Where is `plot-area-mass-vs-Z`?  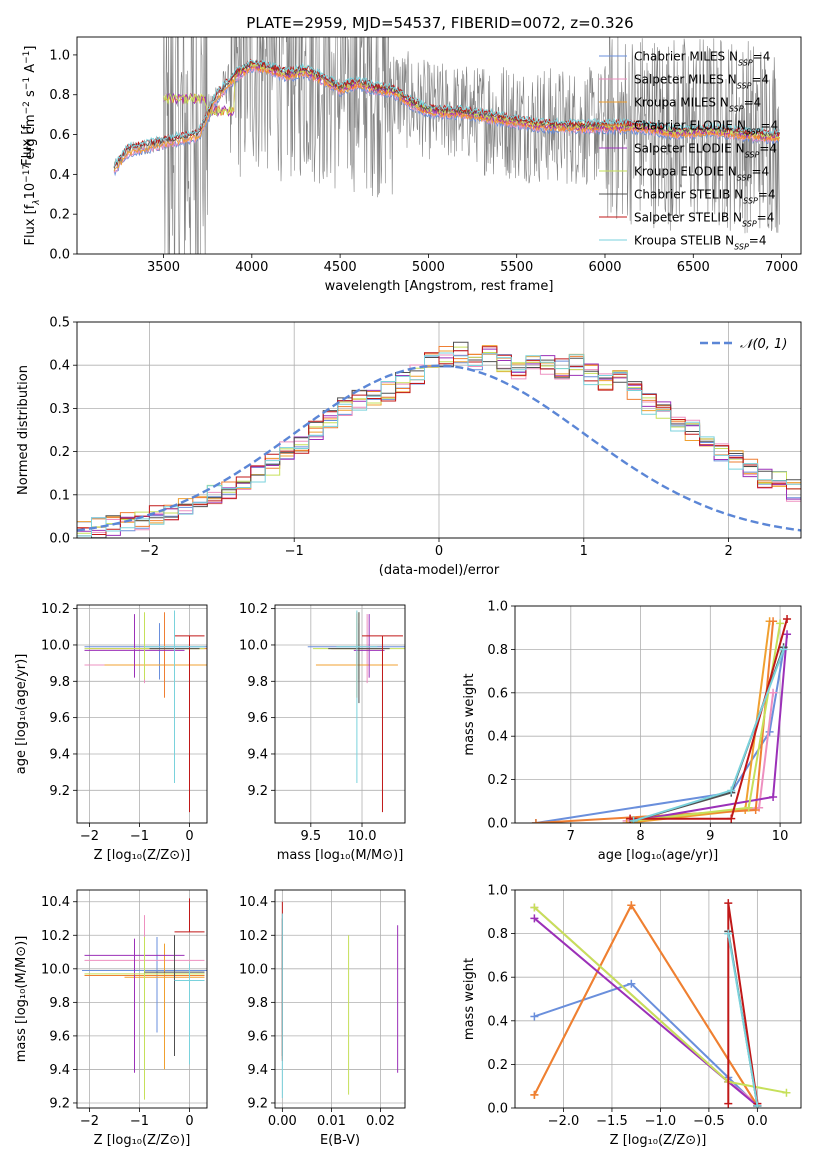
plot-area-mass-vs-Z is located at coordinates (144, 999).